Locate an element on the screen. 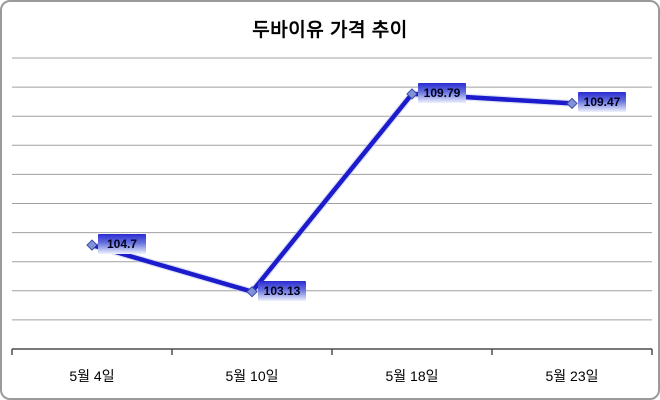 This screenshot has height=400, width=660. chart-title: 두바이유 가격 추이 is located at coordinates (330, 30).